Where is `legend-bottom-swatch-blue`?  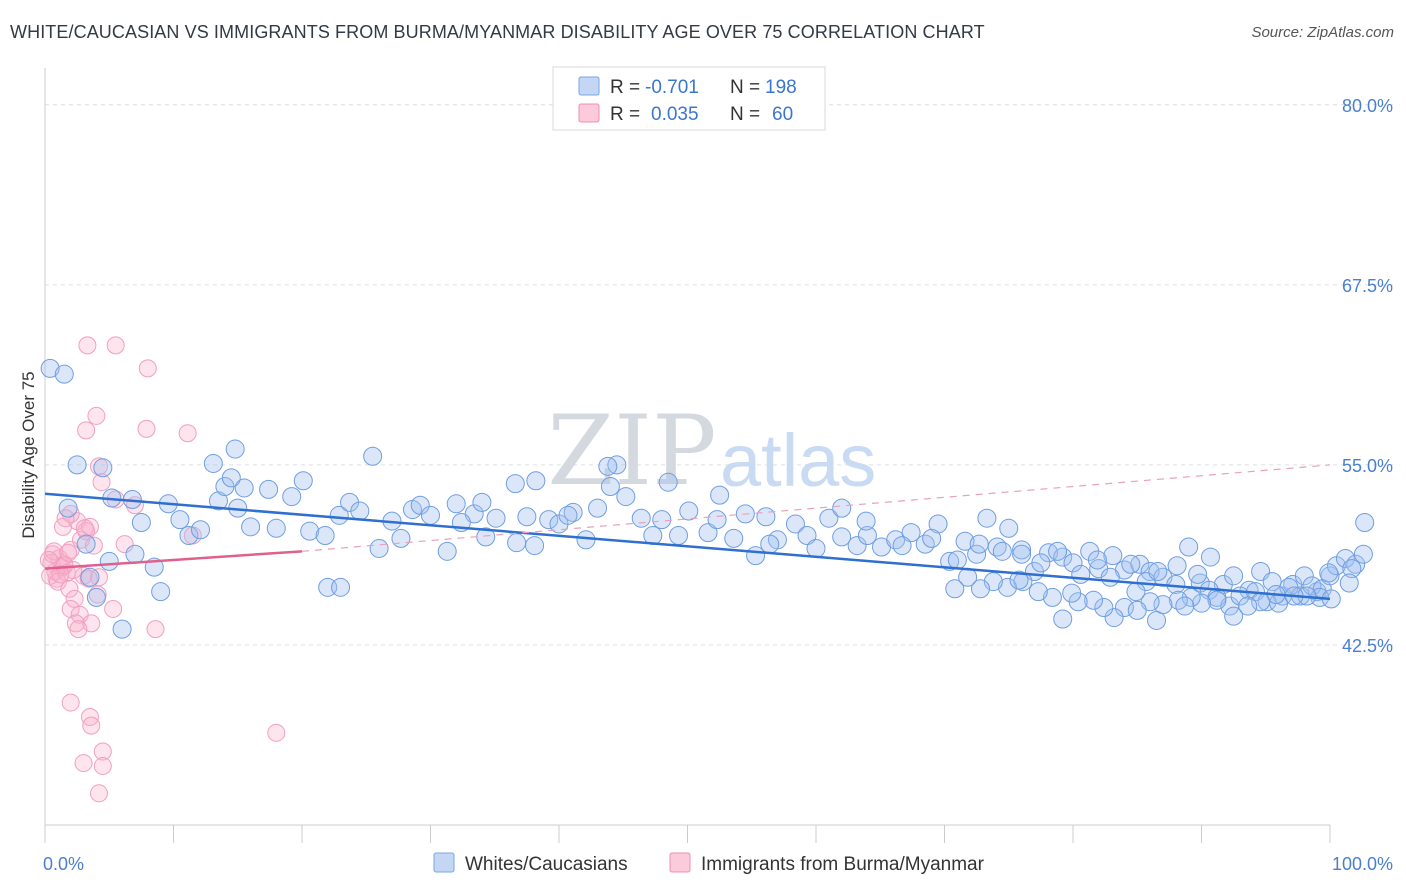
legend-bottom-swatch-blue is located at coordinates (444, 862).